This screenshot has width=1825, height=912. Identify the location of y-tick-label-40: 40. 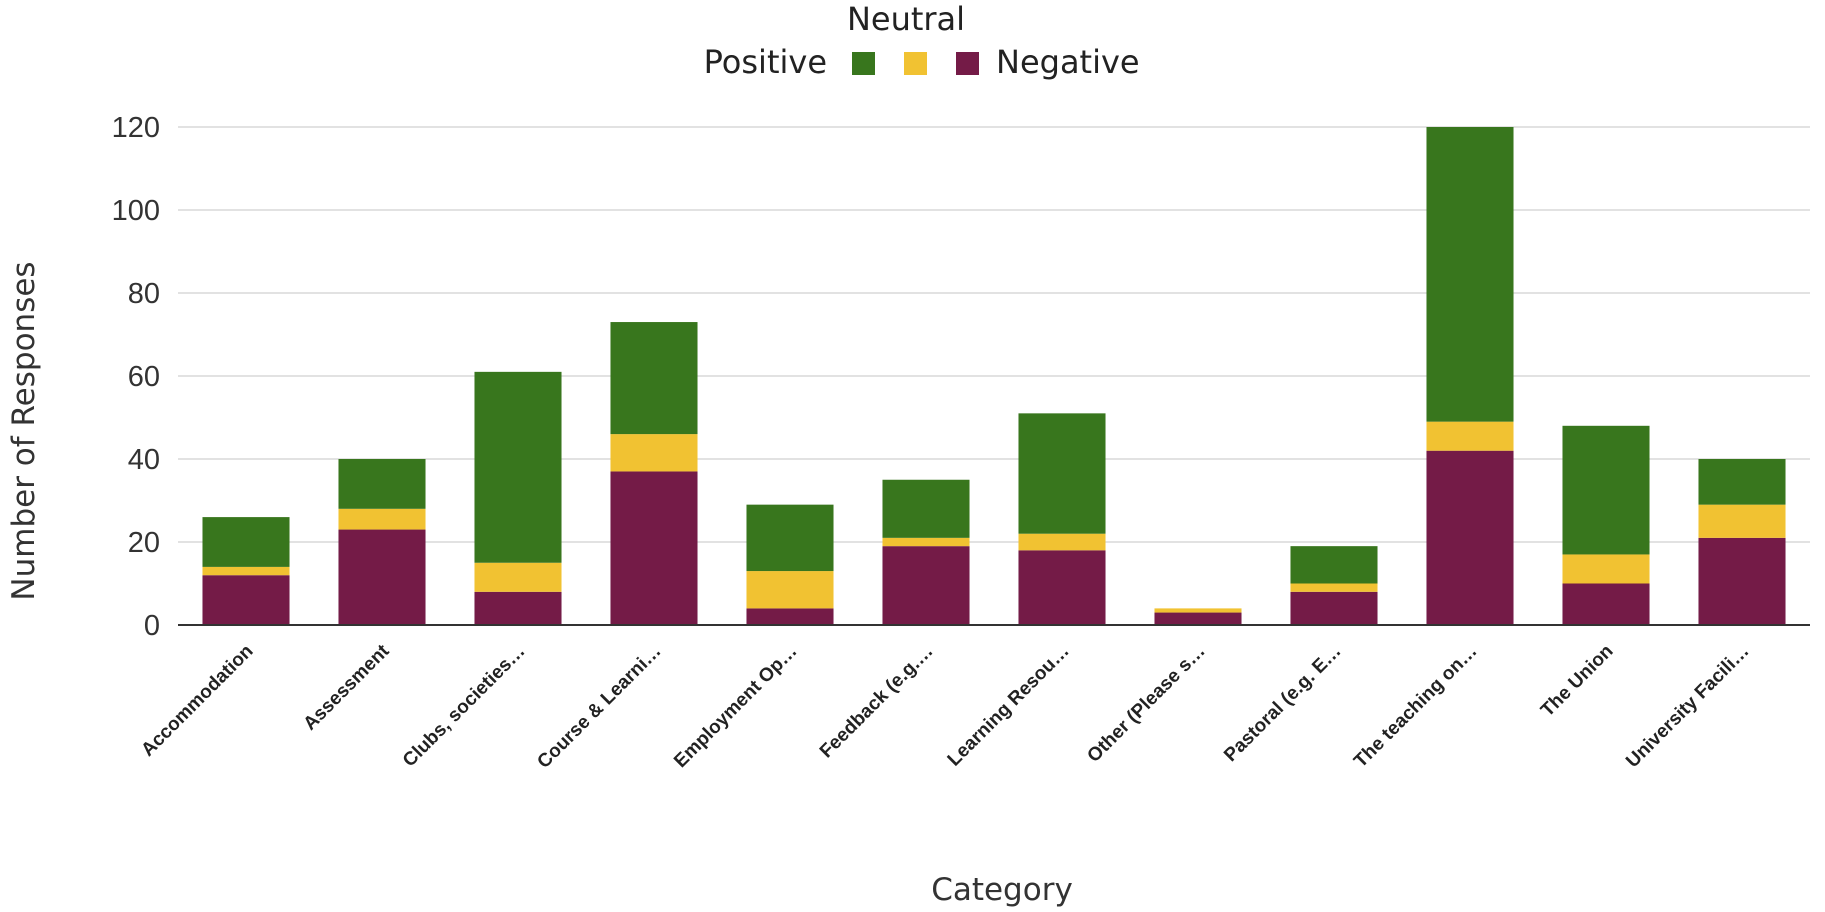
(144, 460).